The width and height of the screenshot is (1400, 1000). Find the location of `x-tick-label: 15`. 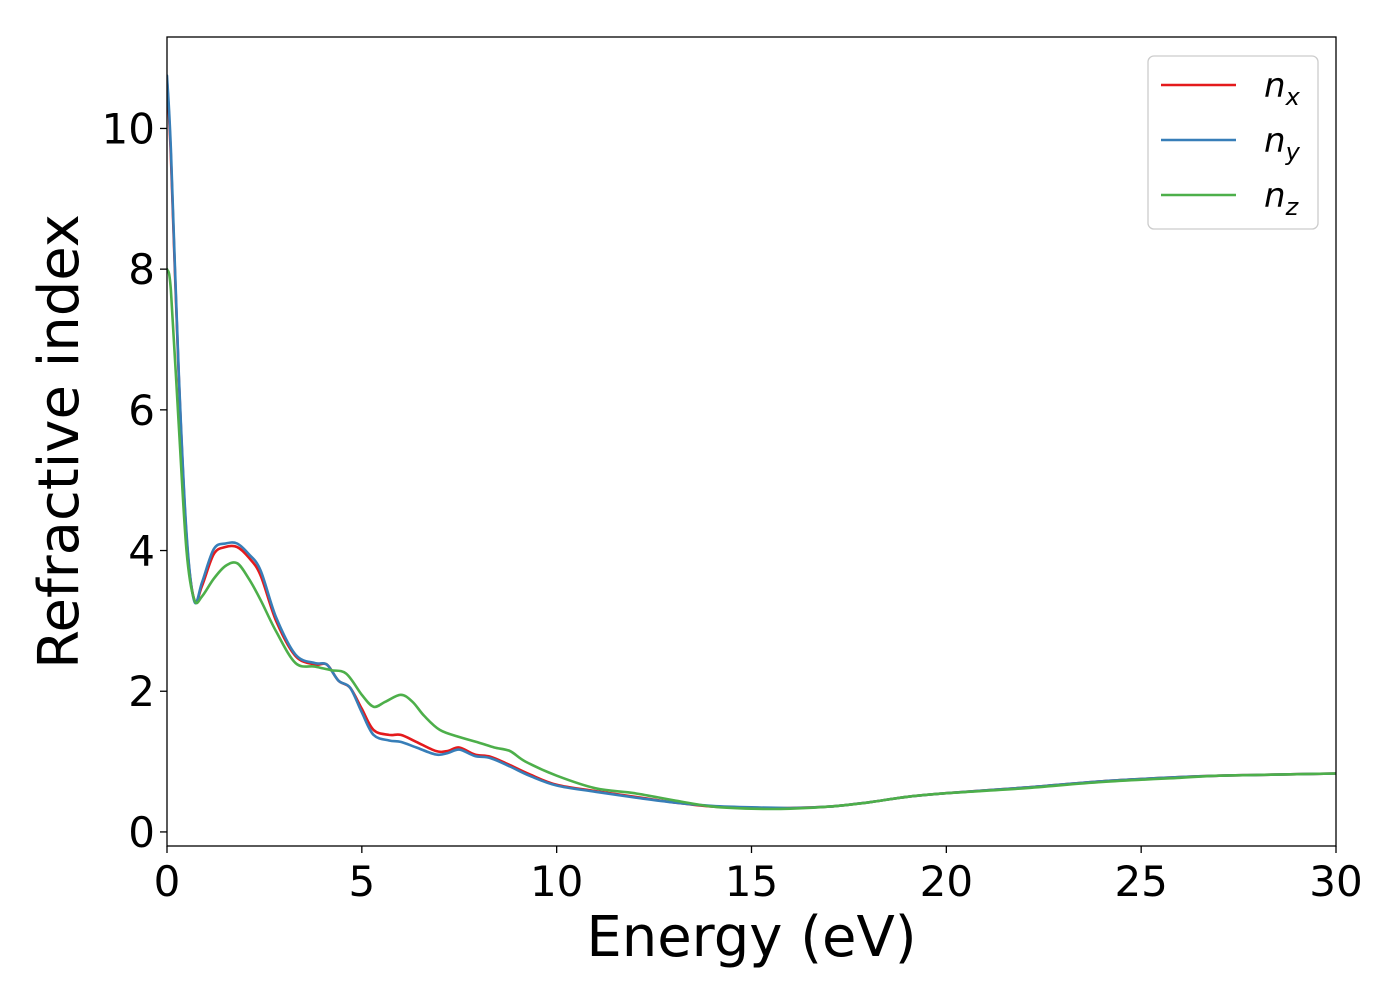

x-tick-label: 15 is located at coordinates (751, 881).